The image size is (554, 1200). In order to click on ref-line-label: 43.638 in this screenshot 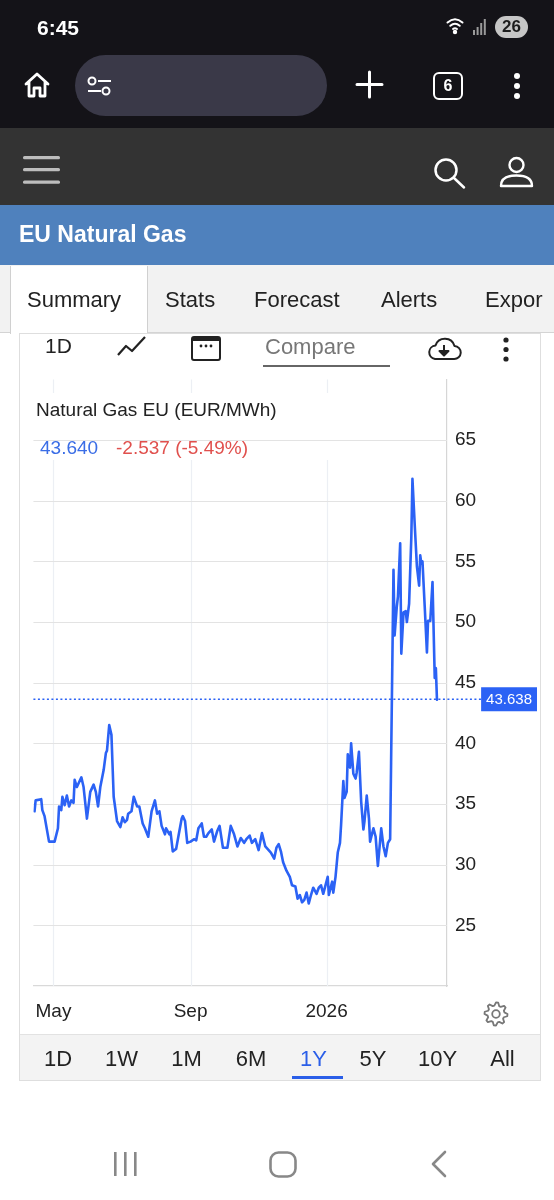, I will do `click(509, 699)`.